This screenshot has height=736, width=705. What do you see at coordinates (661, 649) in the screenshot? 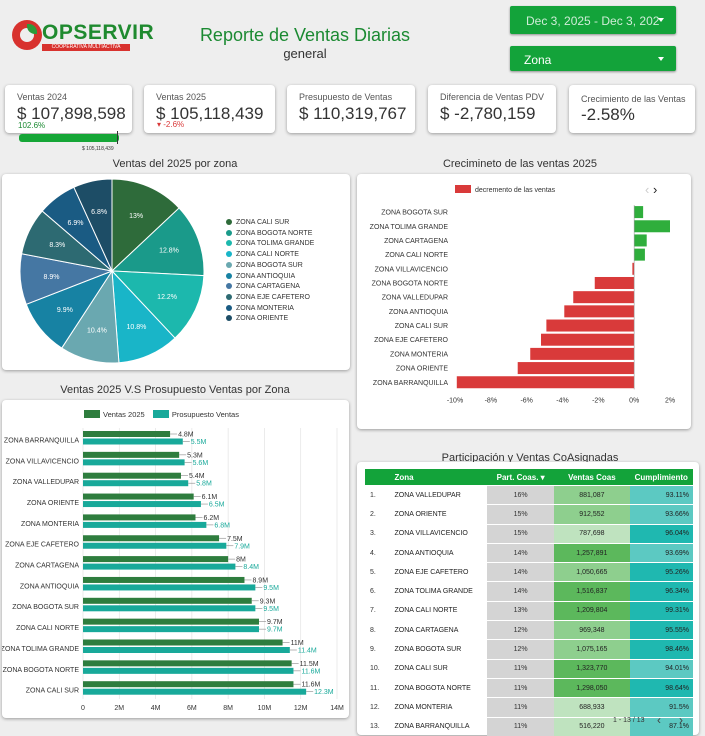
I see `cell-cumplimiento: 98.46%` at bounding box center [661, 649].